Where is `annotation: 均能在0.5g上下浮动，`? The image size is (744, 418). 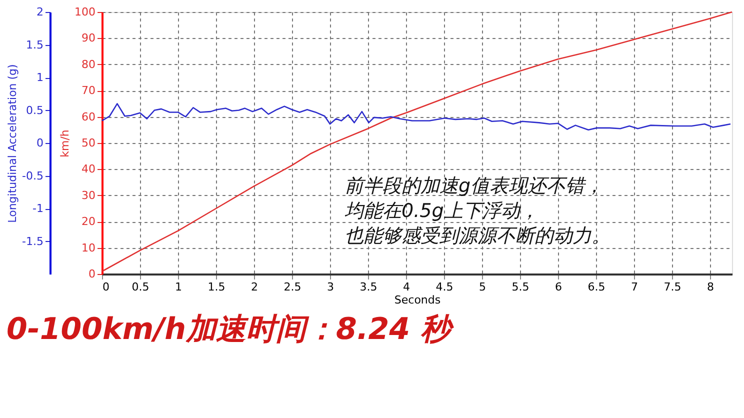
annotation: 均能在0.5g上下浮动， is located at coordinates (441, 211).